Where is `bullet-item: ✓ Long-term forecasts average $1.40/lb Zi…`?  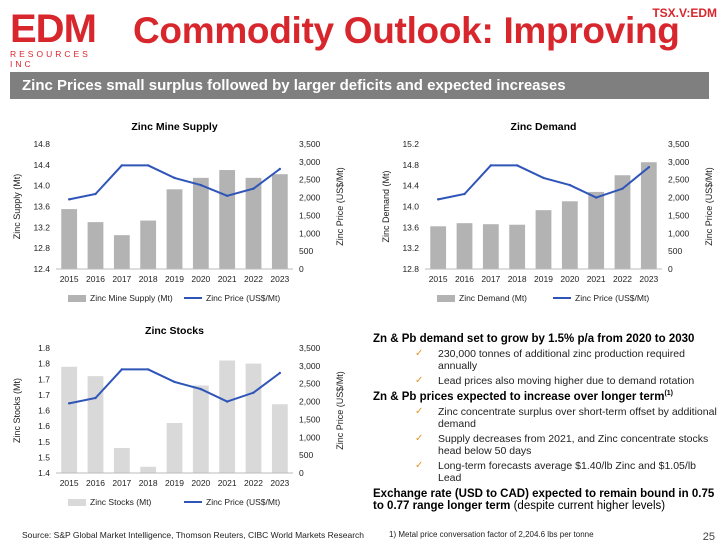
bullet-item: ✓ Long-term forecasts average $1.40/lb Zi… is located at coordinates (545, 472).